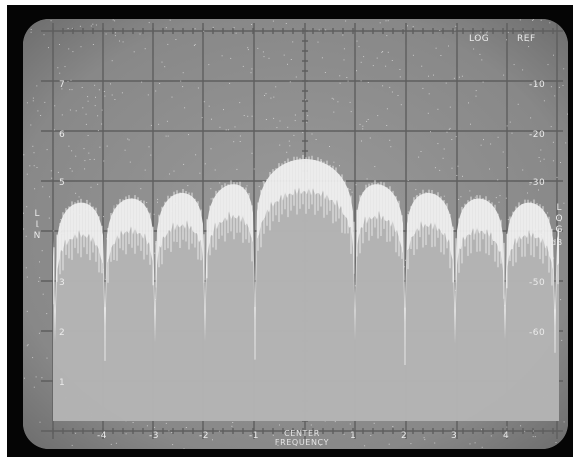 This screenshot has width=578, height=461. Describe the element at coordinates (454, 436) in the screenshot. I see `freq-tick-3: 3` at that location.